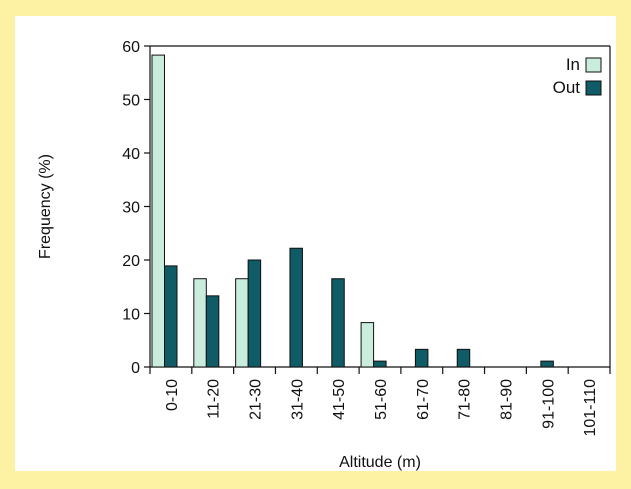 Image resolution: width=631 pixels, height=489 pixels. I want to click on legend-swatch-out, so click(593, 88).